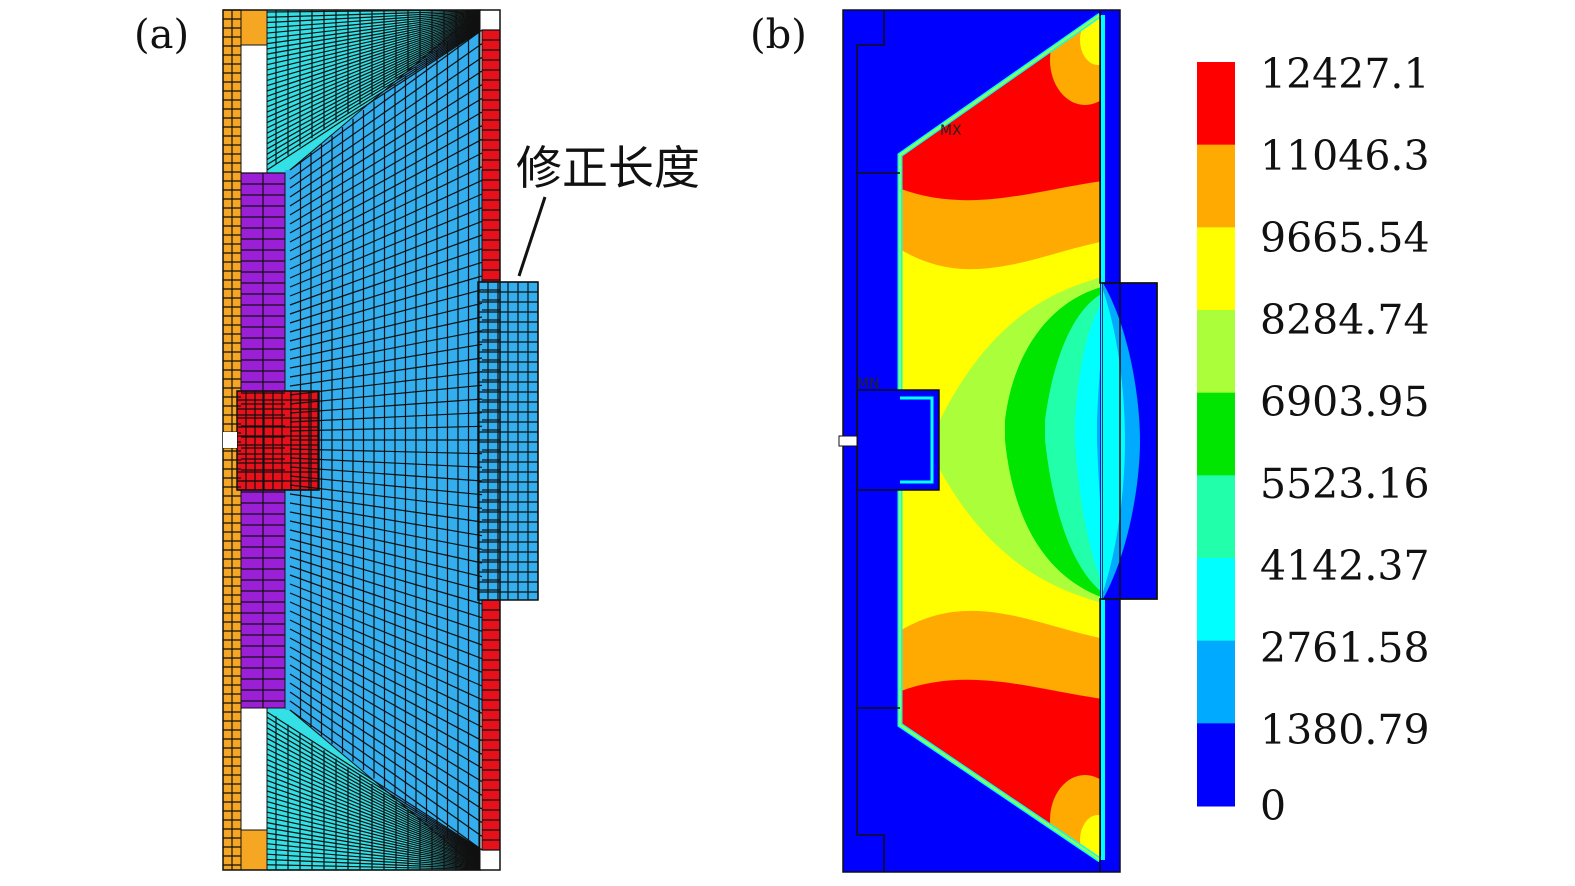 The height and width of the screenshot is (886, 1575). What do you see at coordinates (254, 27) in the screenshot?
I see `outer-strip-cap-top` at bounding box center [254, 27].